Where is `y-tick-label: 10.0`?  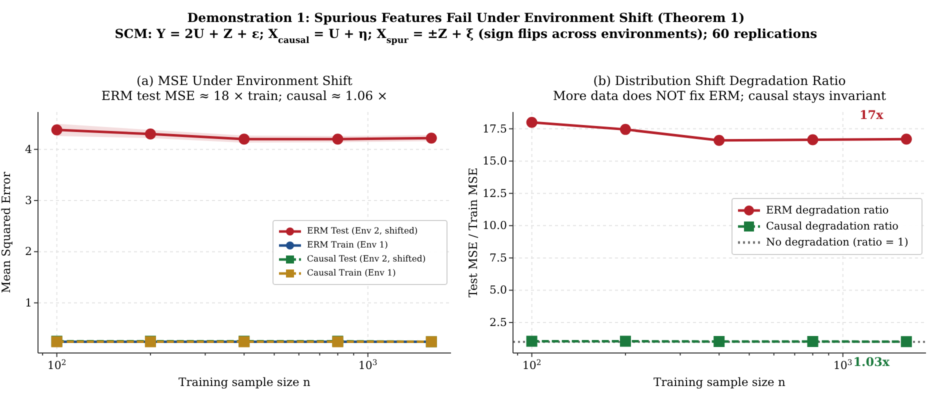
y-tick-label: 10.0 is located at coordinates (494, 225).